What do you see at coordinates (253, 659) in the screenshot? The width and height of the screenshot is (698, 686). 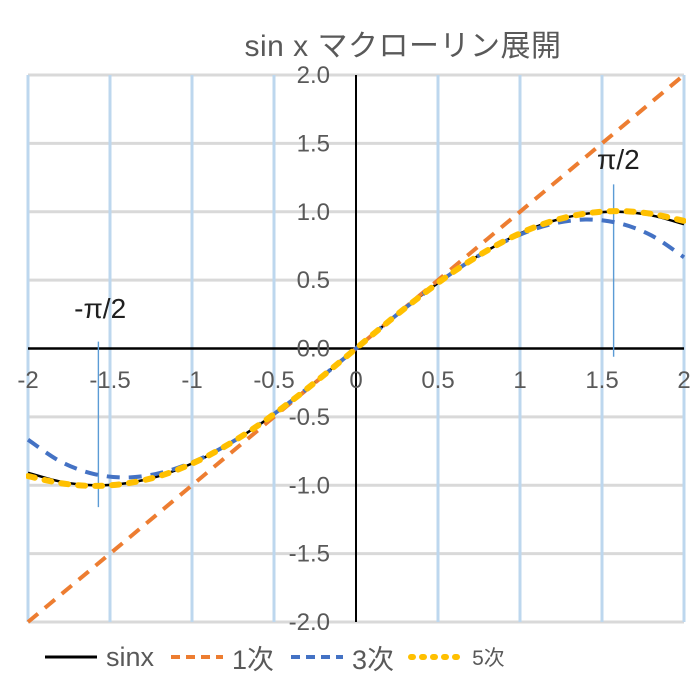 I see `legend-label-order1: 1次` at bounding box center [253, 659].